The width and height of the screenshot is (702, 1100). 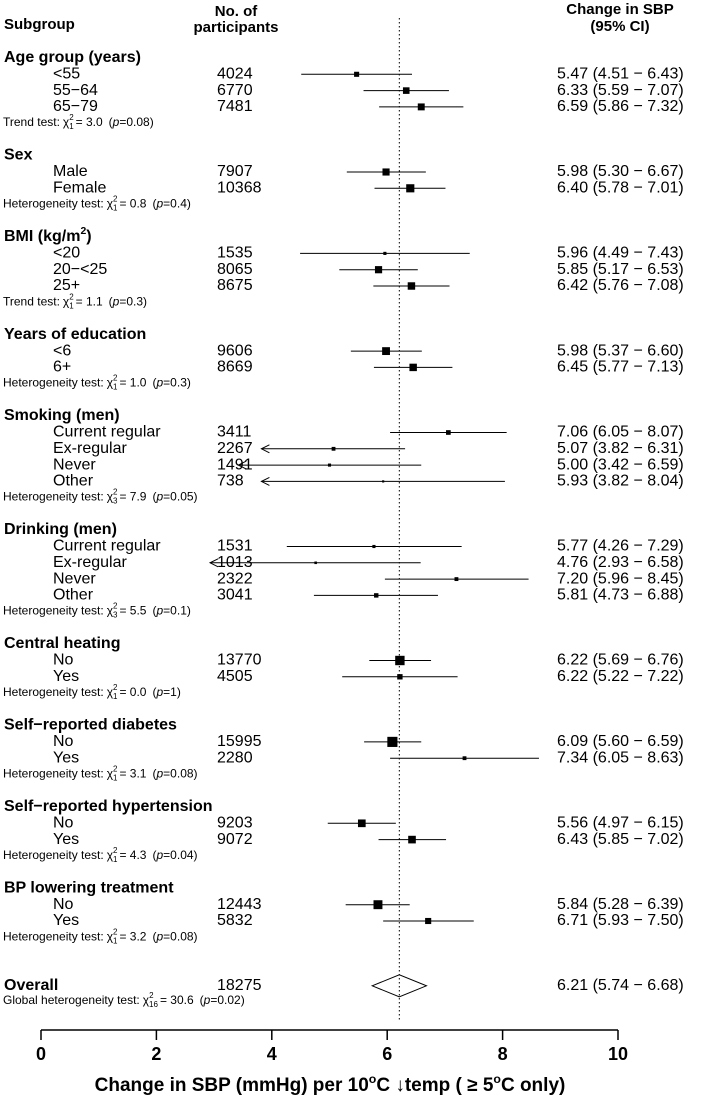 What do you see at coordinates (177, 1000) in the screenshot?
I see `test-stat: = 30.6` at bounding box center [177, 1000].